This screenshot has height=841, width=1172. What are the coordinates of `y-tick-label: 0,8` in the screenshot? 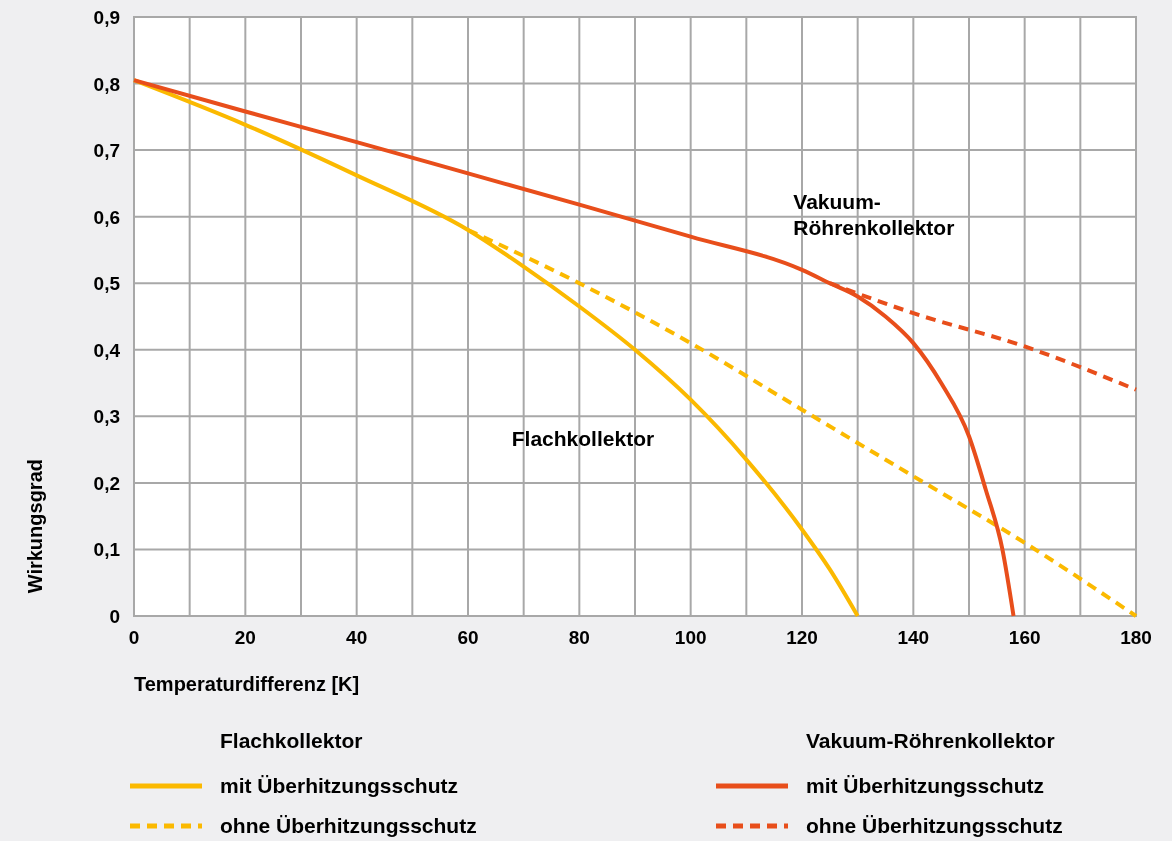 It's located at (106, 84).